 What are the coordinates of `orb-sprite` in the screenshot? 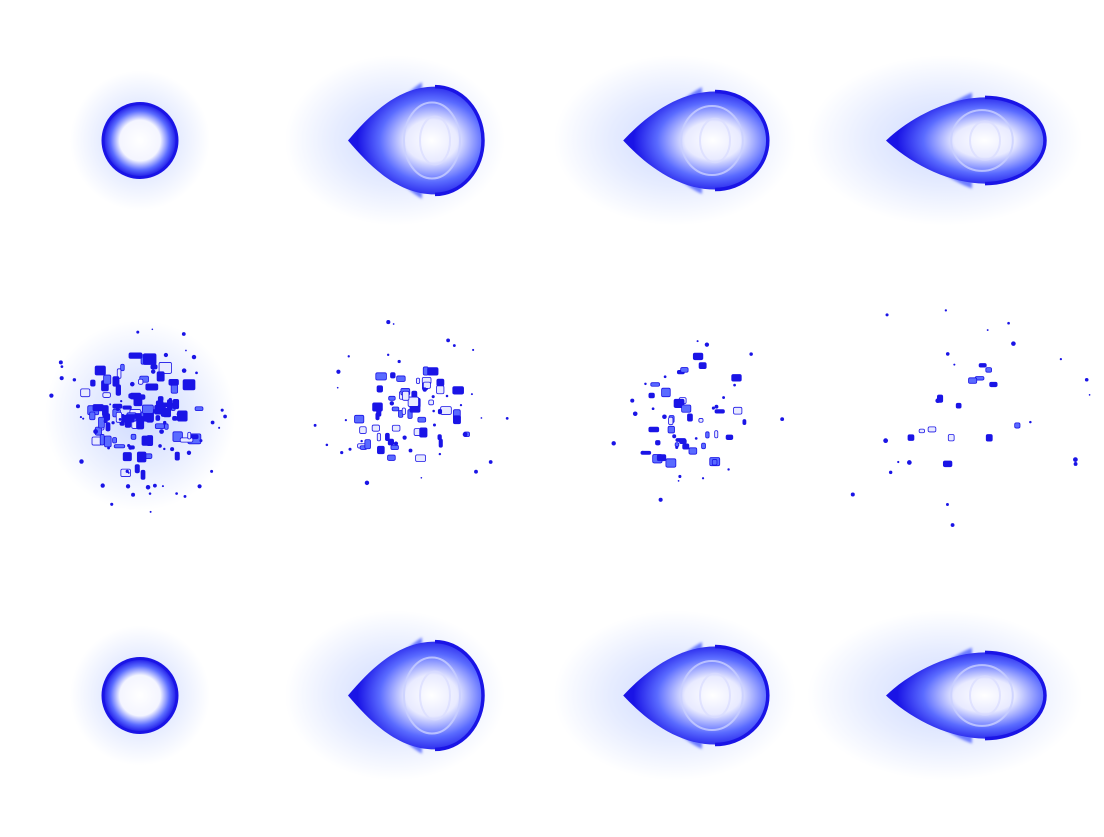 It's located at (140, 140).